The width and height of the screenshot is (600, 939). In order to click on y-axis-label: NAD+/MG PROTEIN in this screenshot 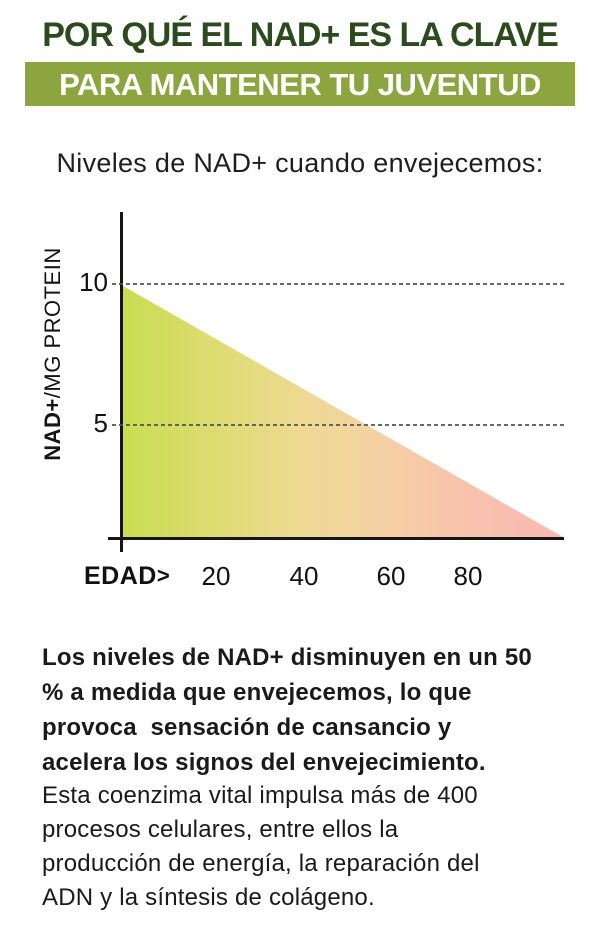, I will do `click(55, 354)`.